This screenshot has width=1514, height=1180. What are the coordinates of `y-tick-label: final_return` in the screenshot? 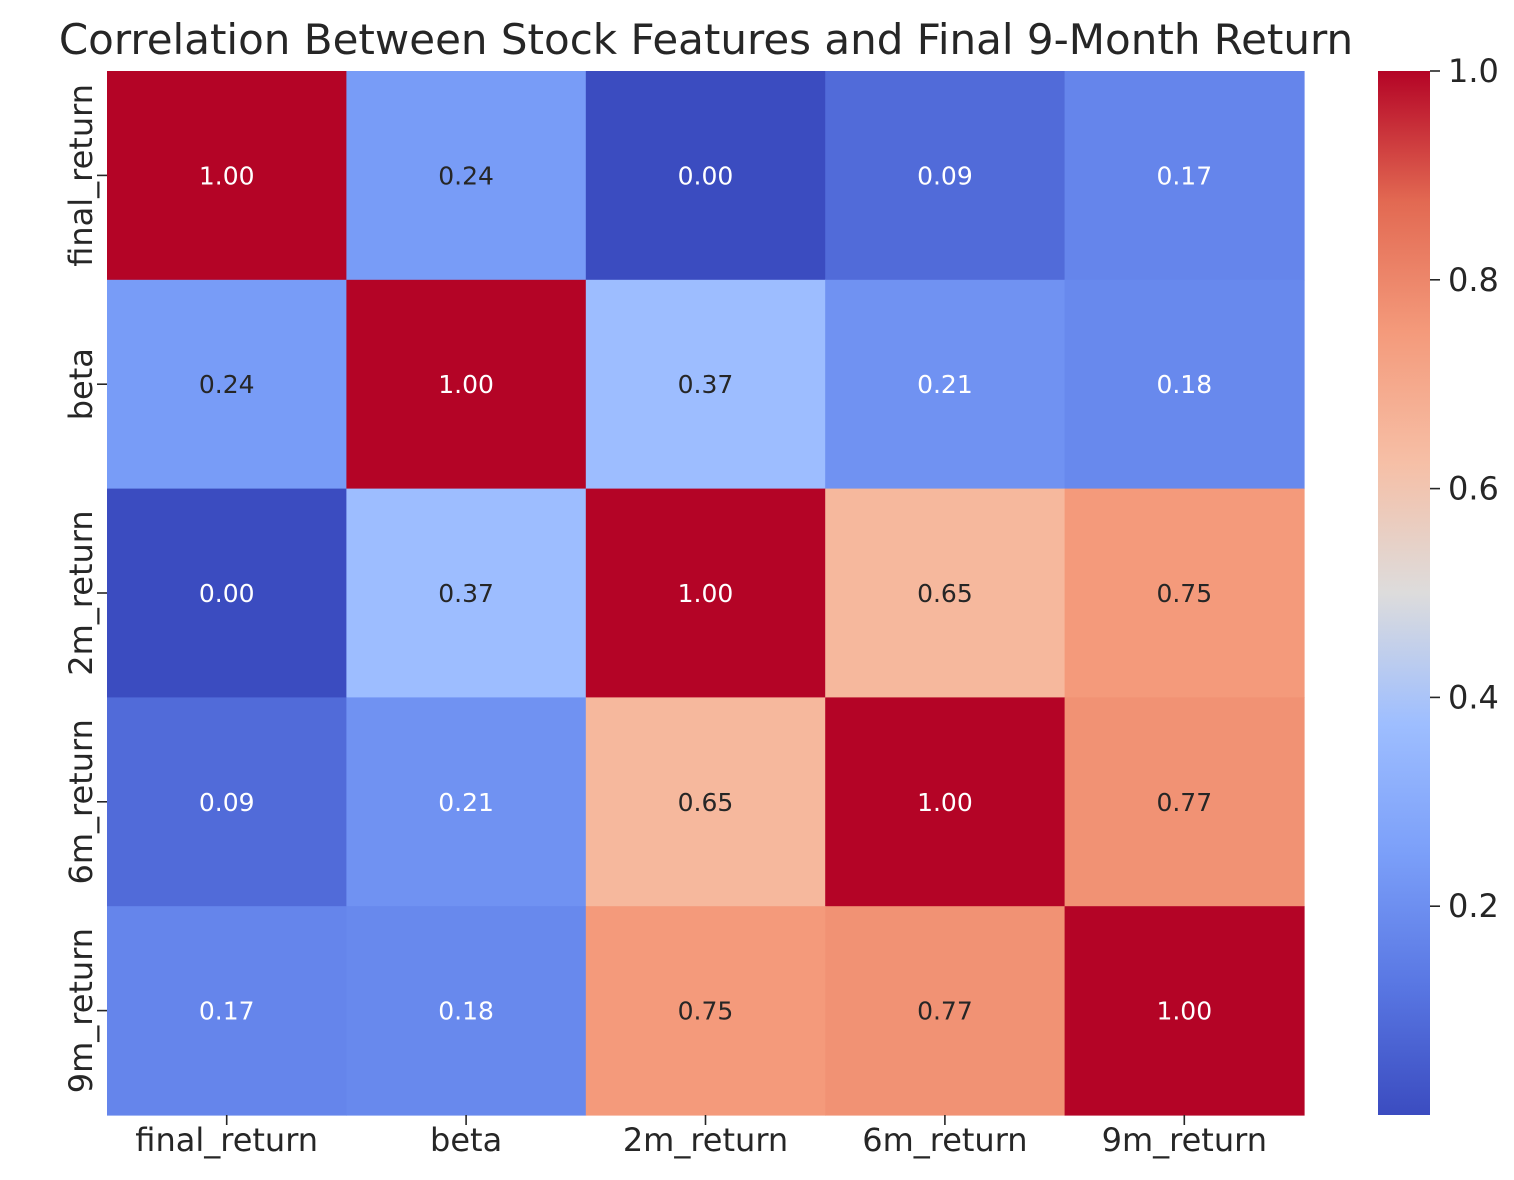 It's located at (81, 175).